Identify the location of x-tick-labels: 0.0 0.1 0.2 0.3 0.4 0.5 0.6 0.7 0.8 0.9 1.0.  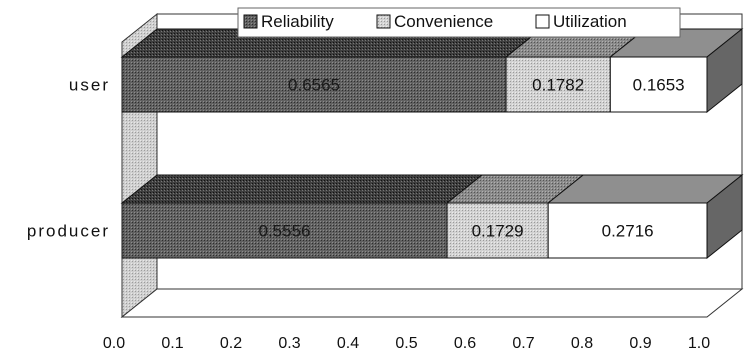
(406, 343).